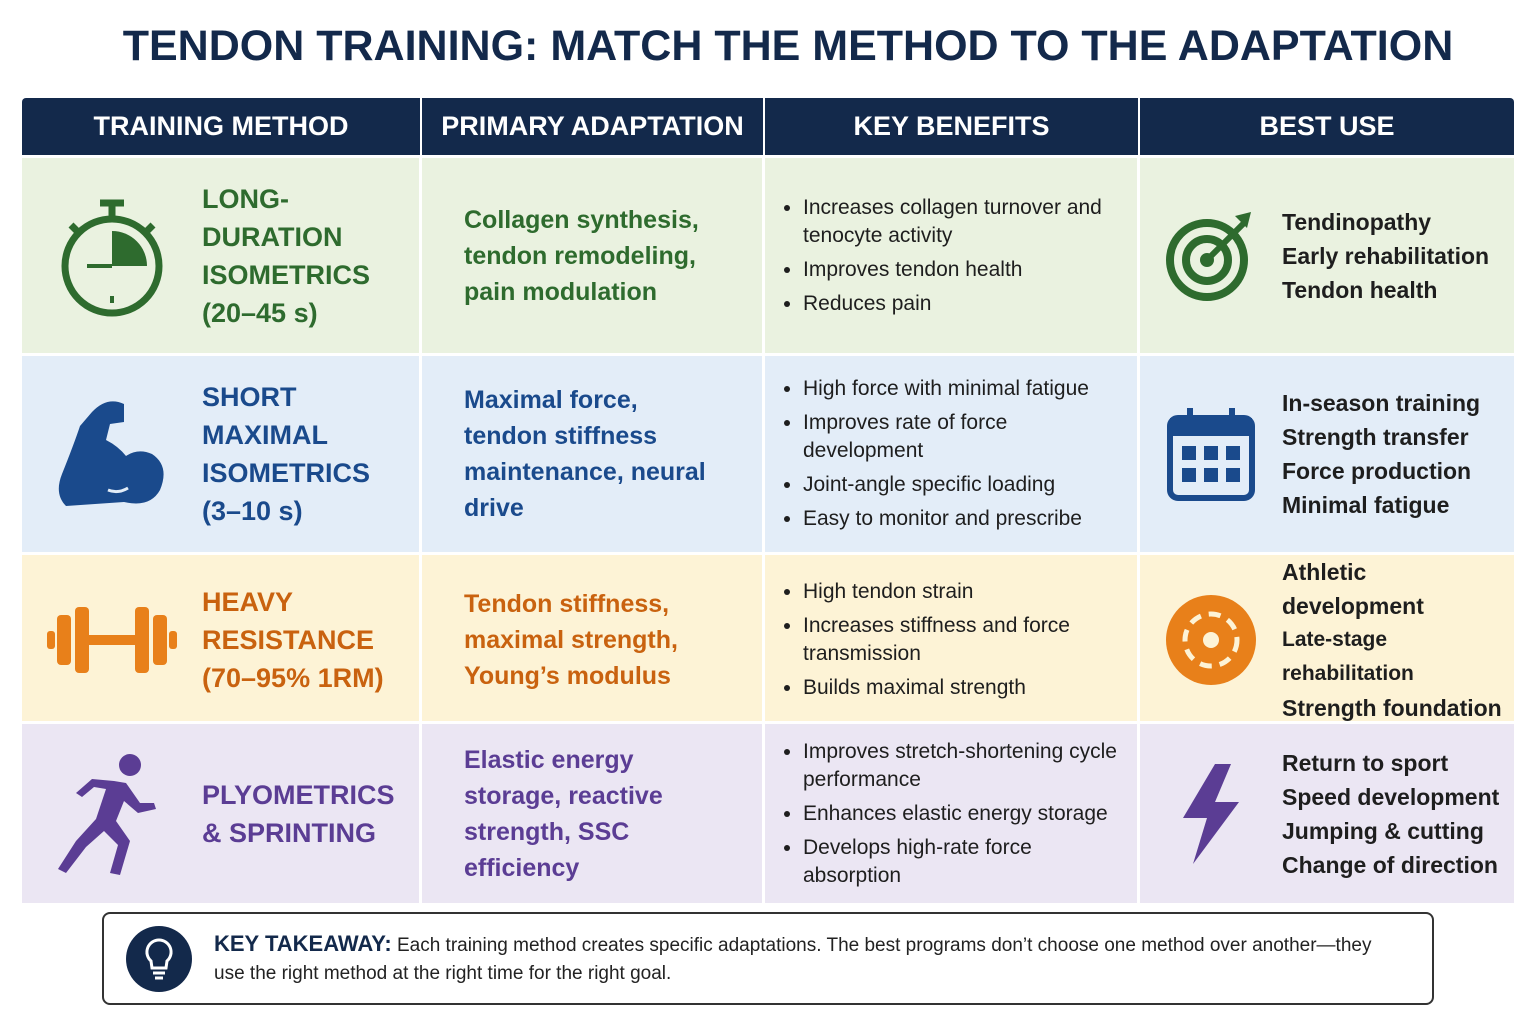 This screenshot has width=1536, height=1024. What do you see at coordinates (960, 304) in the screenshot?
I see `benefit: Reduces pain` at bounding box center [960, 304].